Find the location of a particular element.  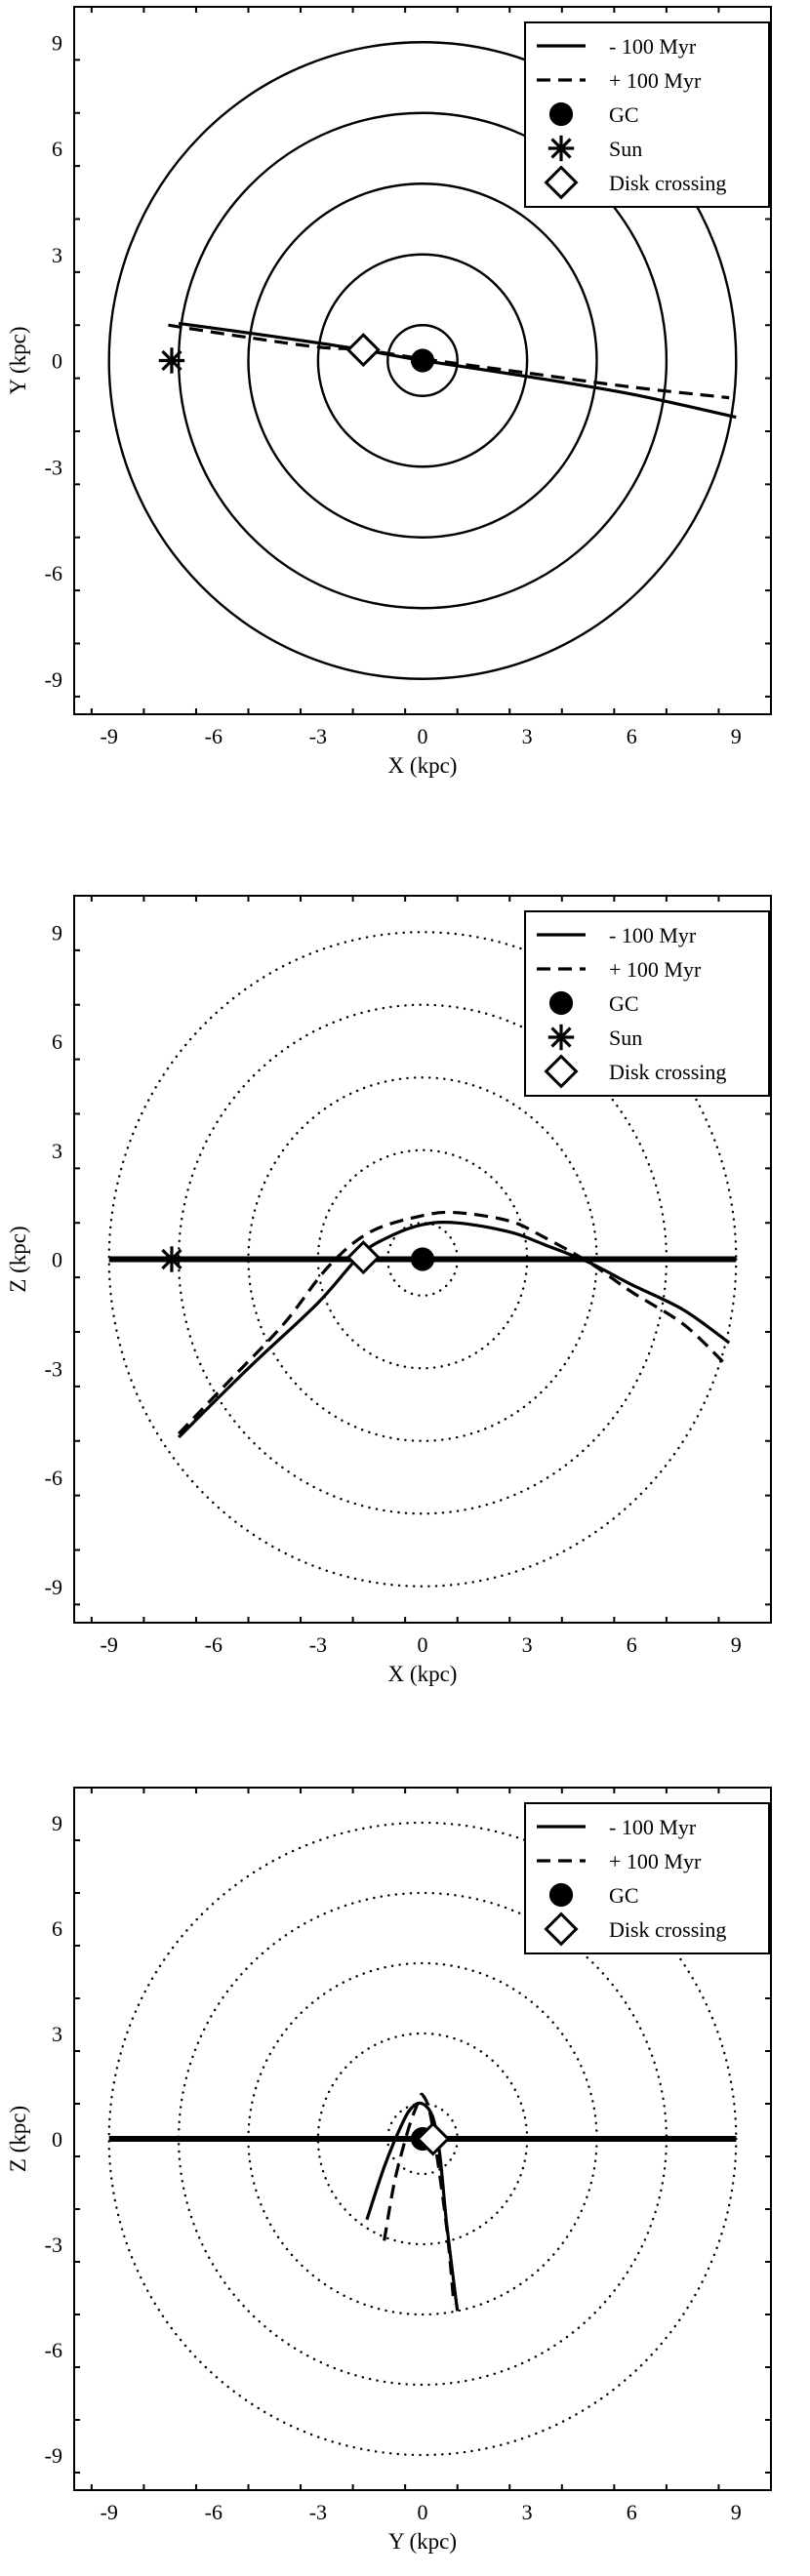

legend: - 100 Myr + 100 Myr GC Disk crossing is located at coordinates (647, 1878).